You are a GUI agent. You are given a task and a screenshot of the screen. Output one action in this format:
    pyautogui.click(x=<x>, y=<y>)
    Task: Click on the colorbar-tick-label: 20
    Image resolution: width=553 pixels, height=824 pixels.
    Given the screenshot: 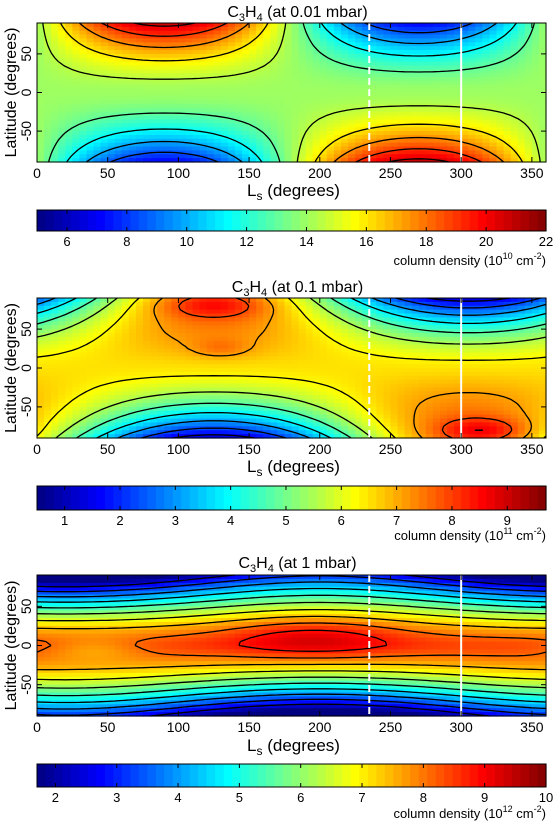 What is the action you would take?
    pyautogui.click(x=486, y=241)
    